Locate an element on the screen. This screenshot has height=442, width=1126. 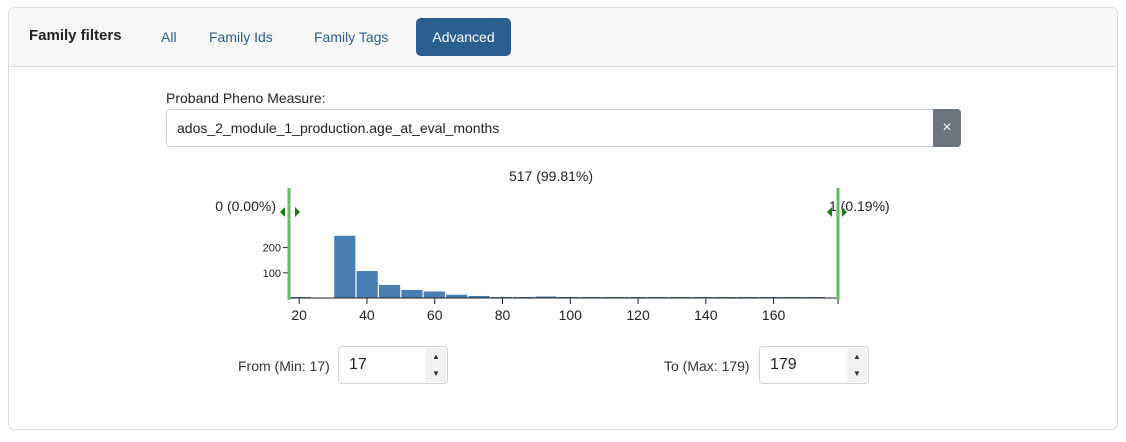
tab-advanced: Advanced is located at coordinates (463, 37).